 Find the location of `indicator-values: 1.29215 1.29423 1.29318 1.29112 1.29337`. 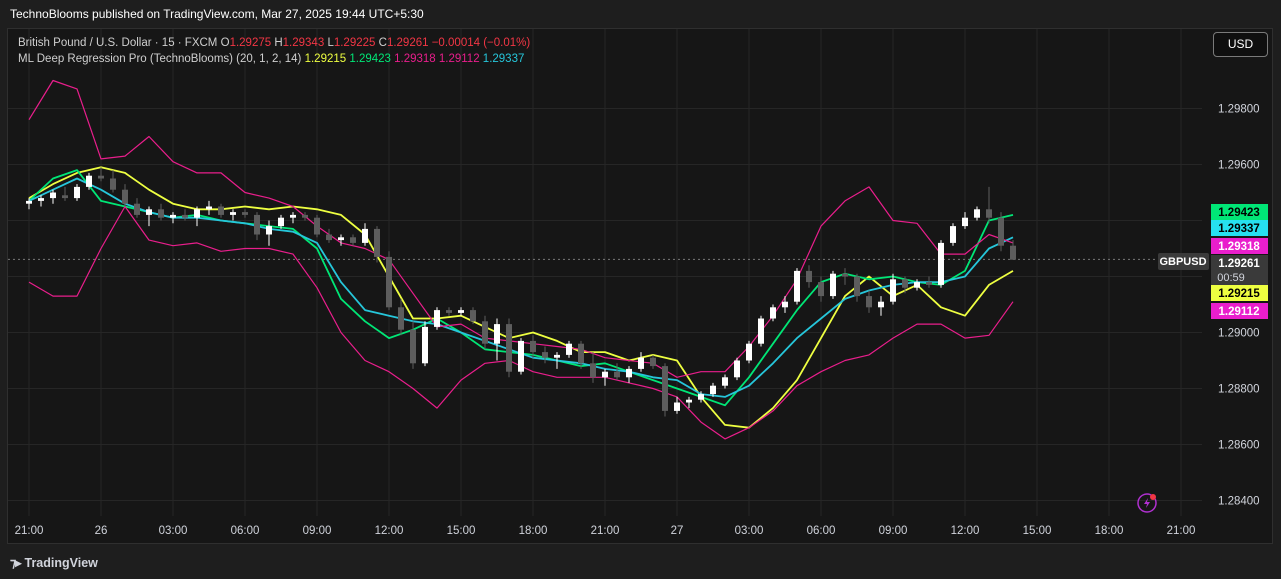

indicator-values: 1.29215 1.29423 1.29318 1.29112 1.29337 is located at coordinates (415, 59).